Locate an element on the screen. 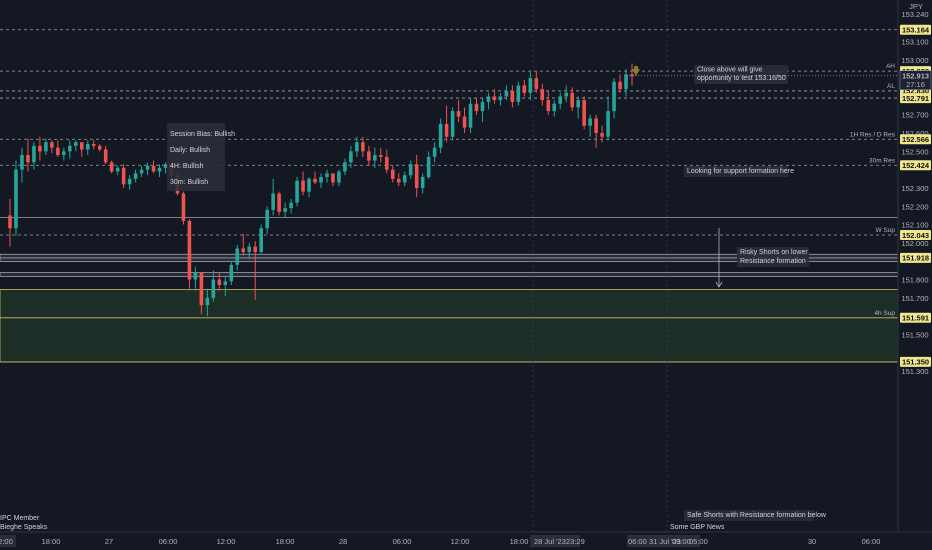 The height and width of the screenshot is (550, 932). time-tick-label: 28 is located at coordinates (343, 541).